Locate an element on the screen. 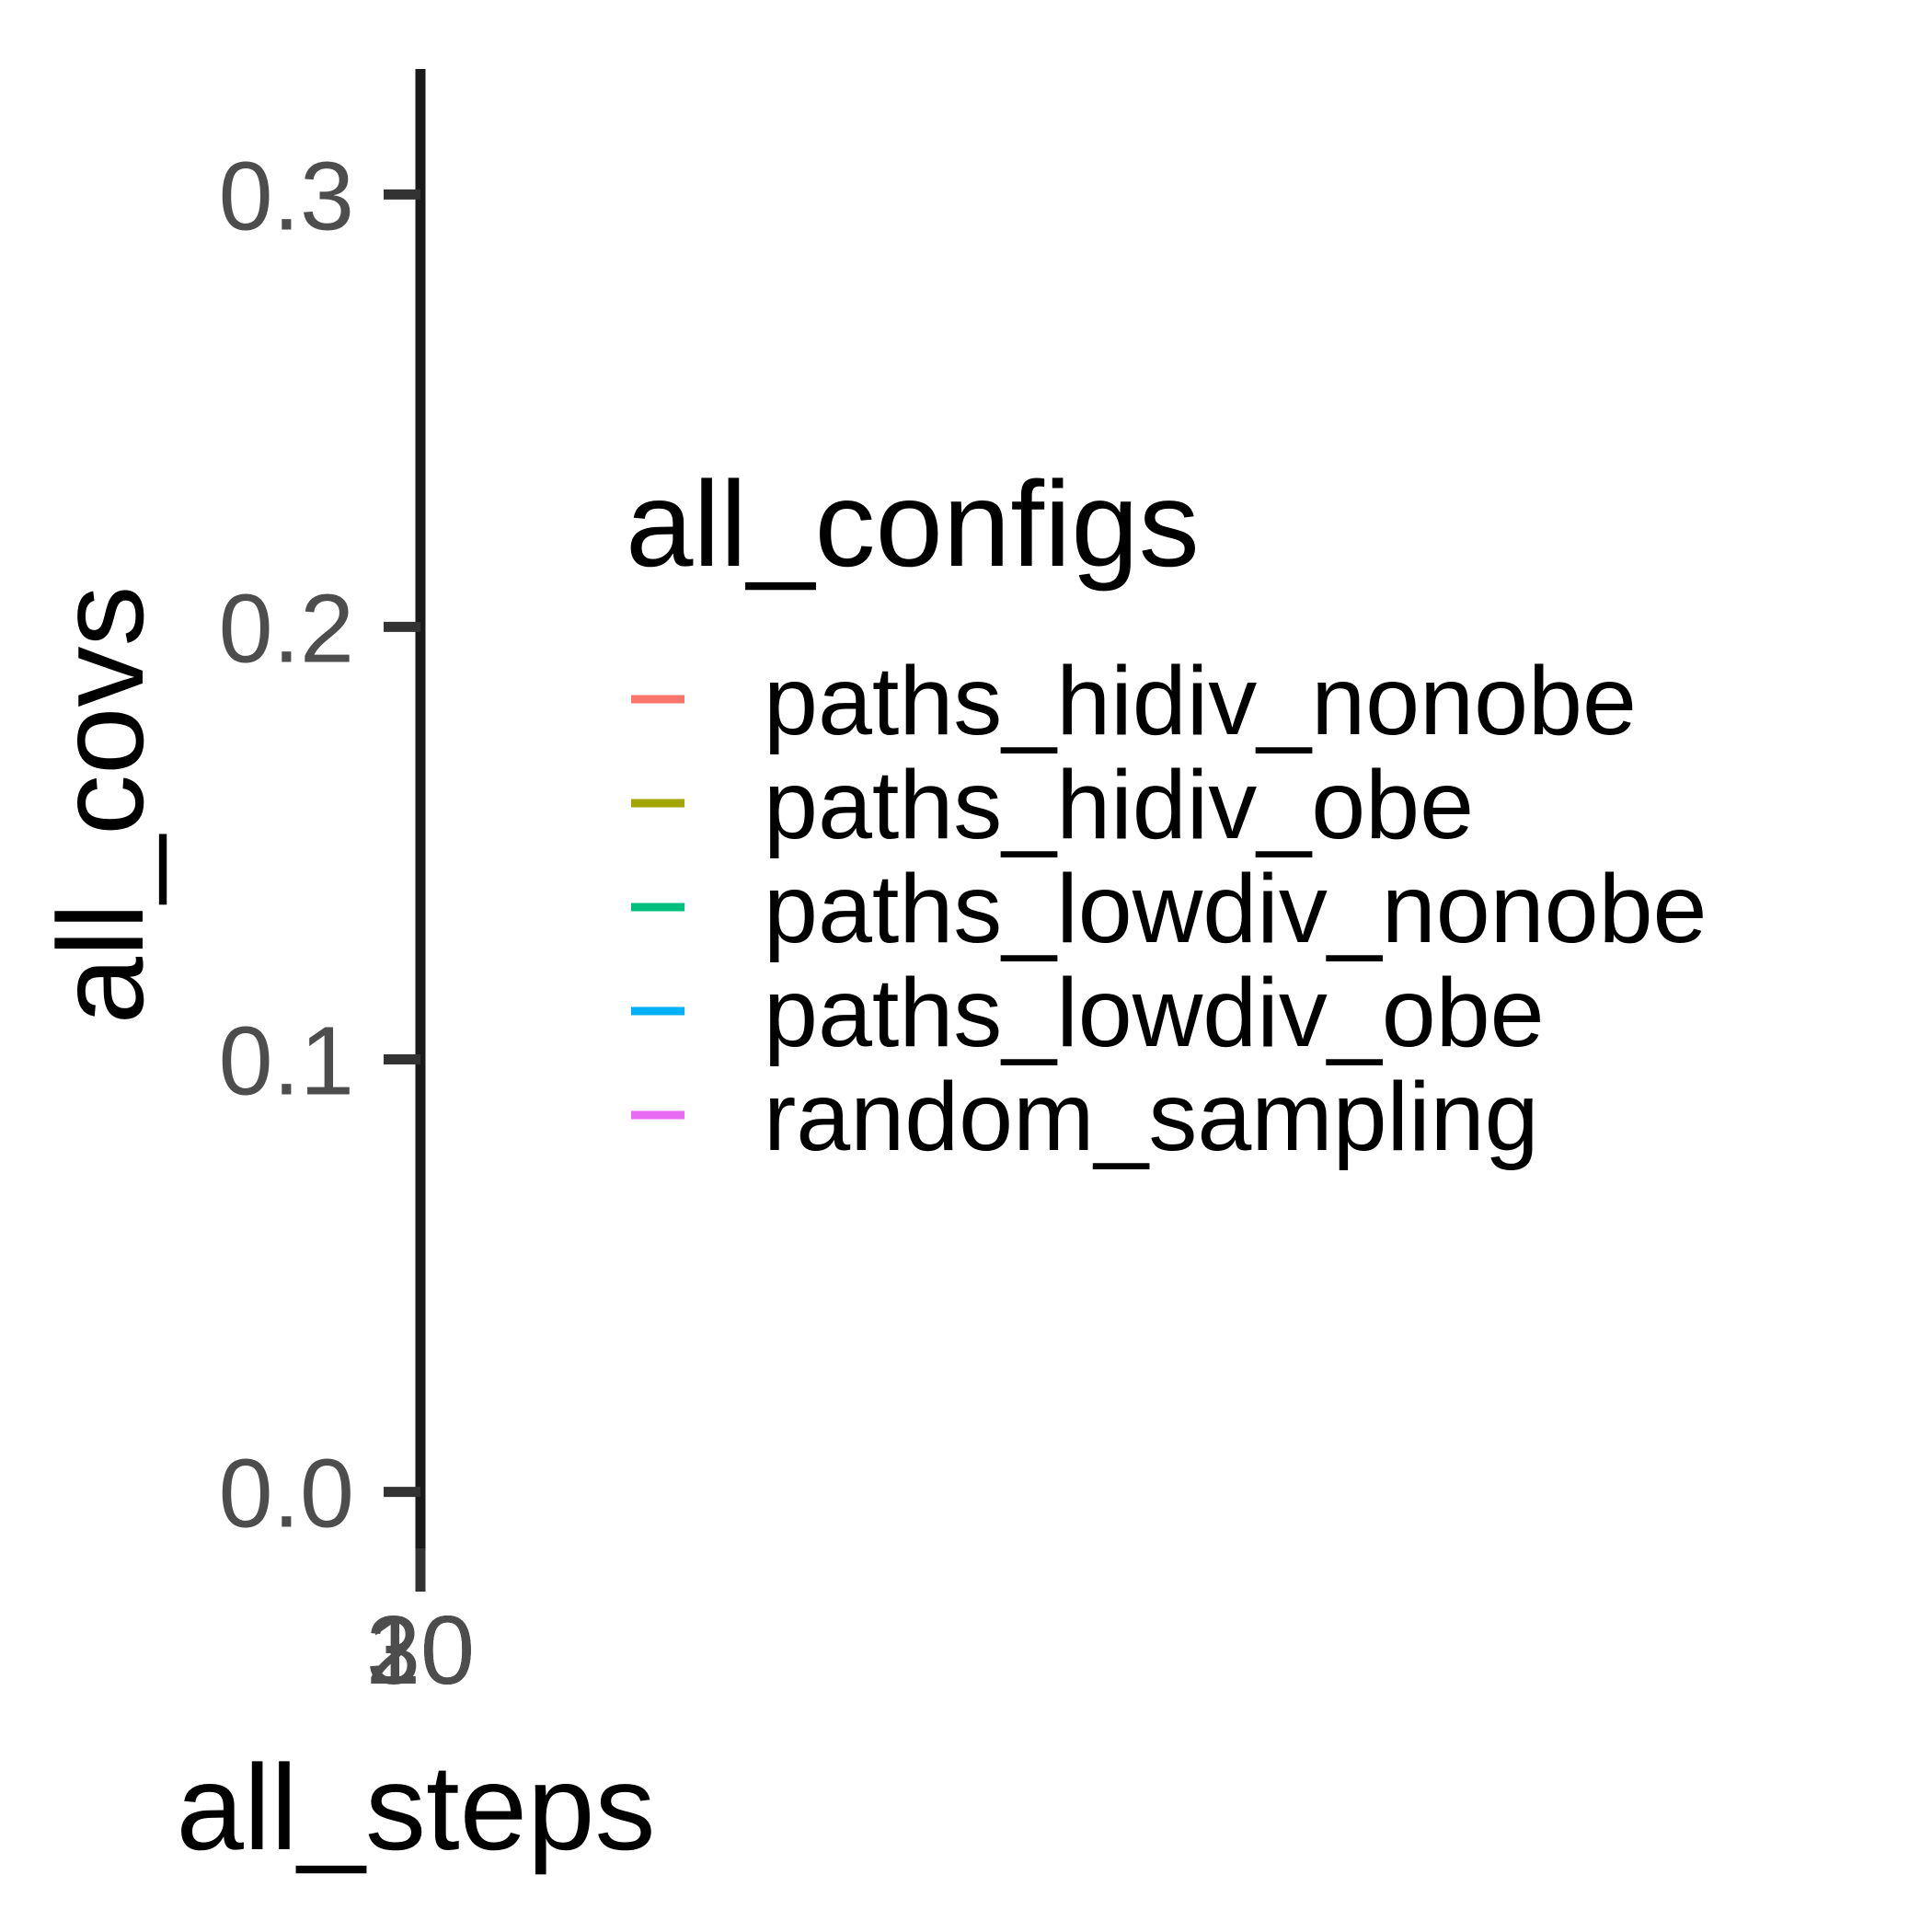 The image size is (1932, 1932). x-tick-label: 10 is located at coordinates (420, 1650).